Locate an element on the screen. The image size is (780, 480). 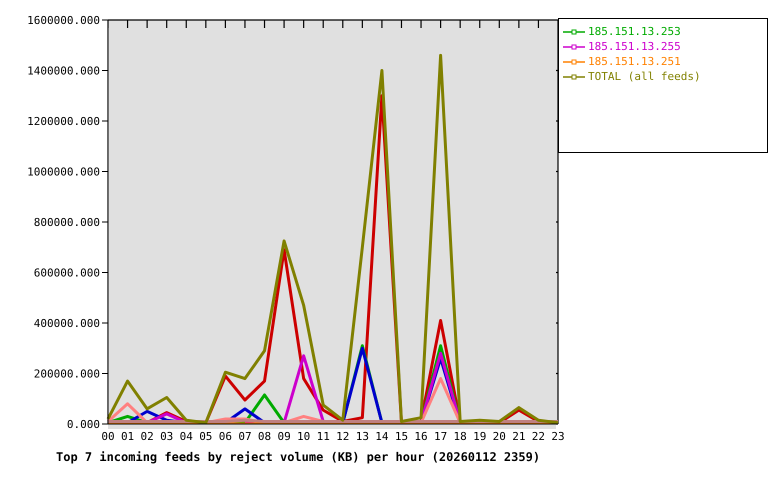
x-tick-label: 12 is located at coordinates (343, 436).